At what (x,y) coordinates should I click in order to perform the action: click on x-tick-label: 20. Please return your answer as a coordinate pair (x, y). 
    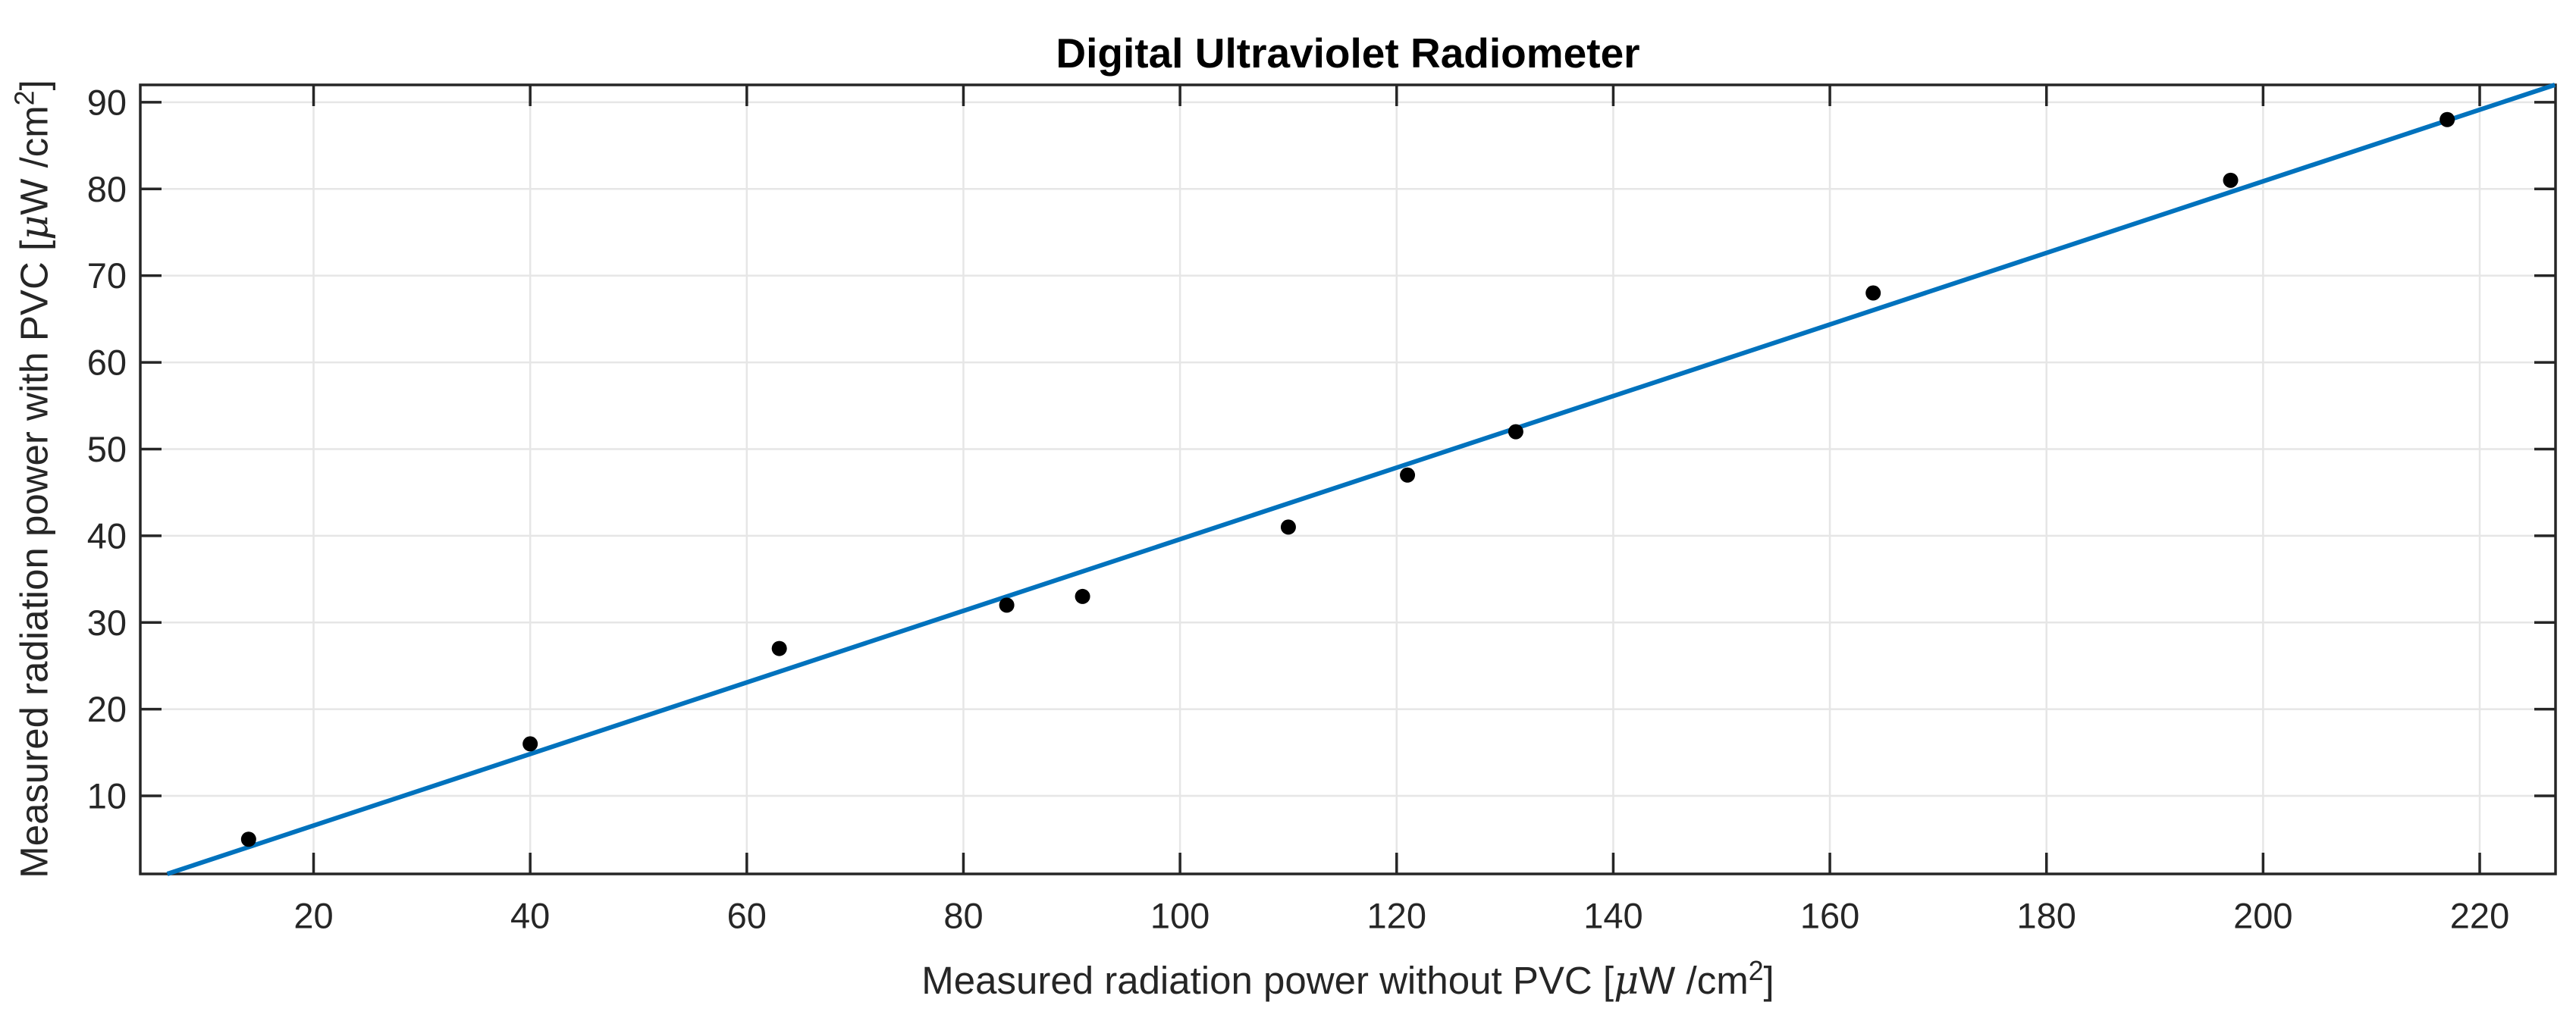
    Looking at the image, I should click on (313, 916).